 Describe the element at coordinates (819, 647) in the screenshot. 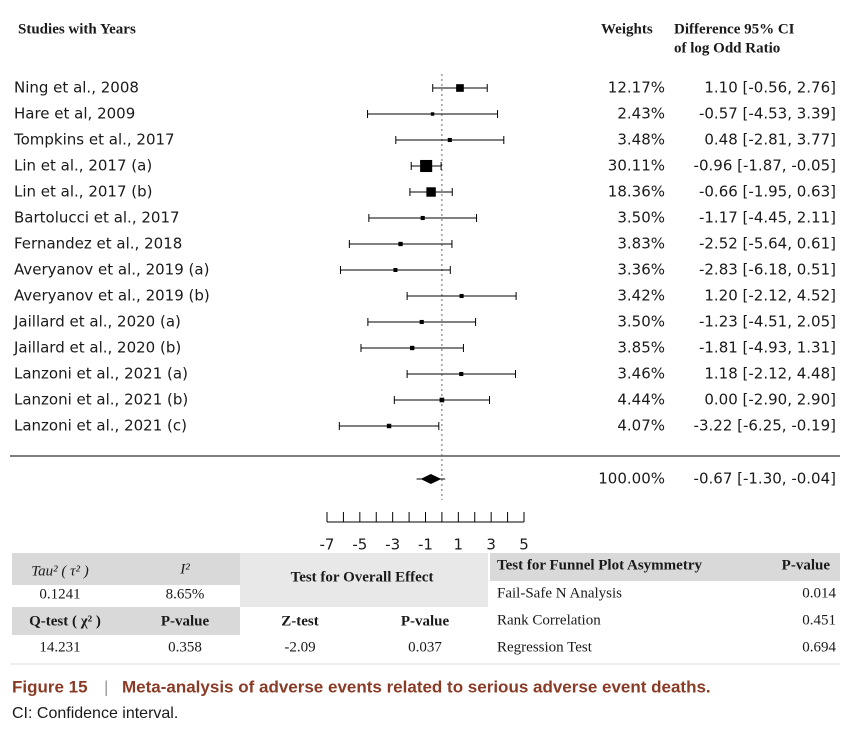

I see `table-cell: 0.694` at that location.